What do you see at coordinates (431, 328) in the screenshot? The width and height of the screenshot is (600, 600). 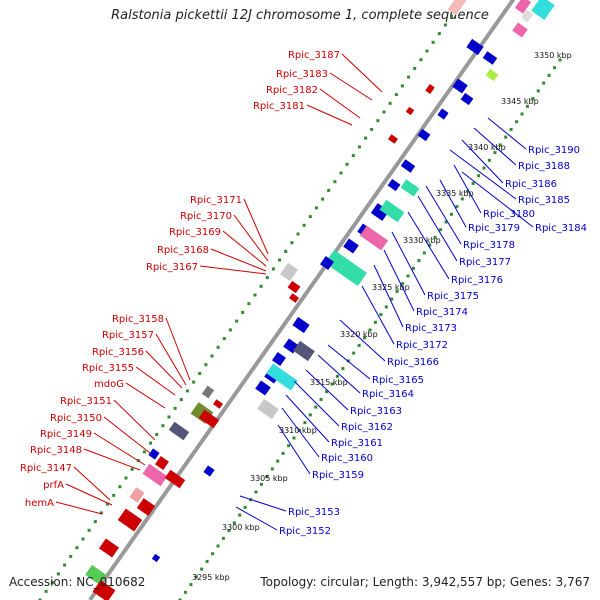 I see `reverse-gene-label: Rpic_3173` at bounding box center [431, 328].